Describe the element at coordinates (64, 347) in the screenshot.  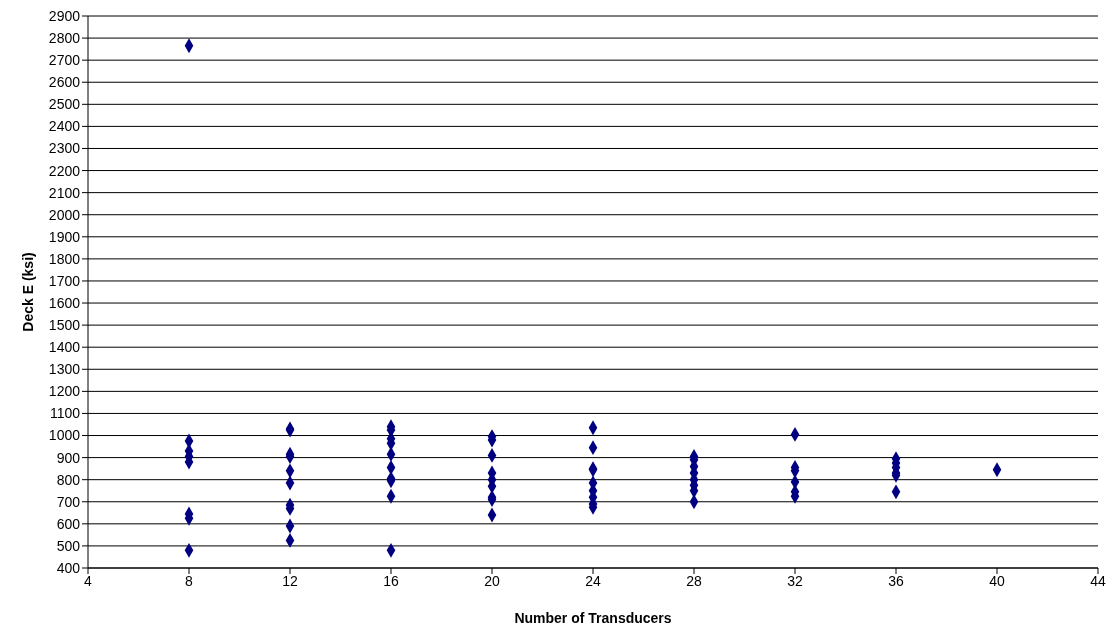
I see `y-tick-label: 1400` at that location.